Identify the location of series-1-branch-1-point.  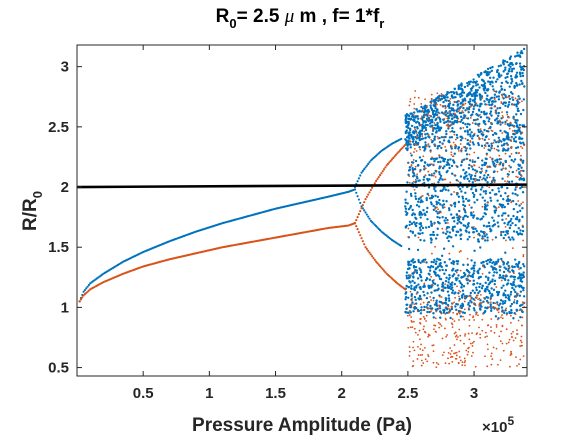
(404, 146).